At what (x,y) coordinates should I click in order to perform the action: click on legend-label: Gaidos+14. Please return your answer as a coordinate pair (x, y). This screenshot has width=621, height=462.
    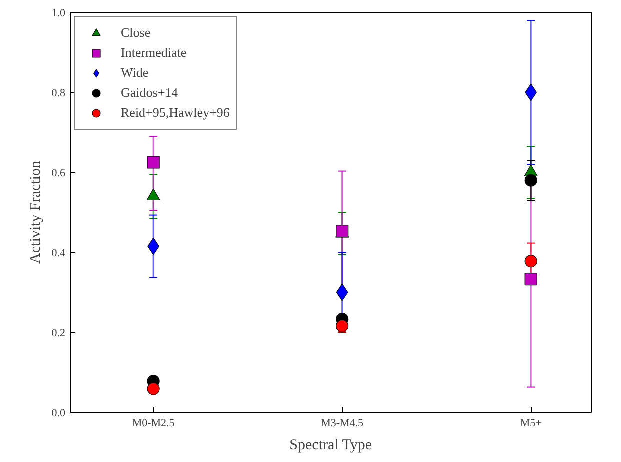
    Looking at the image, I should click on (149, 93).